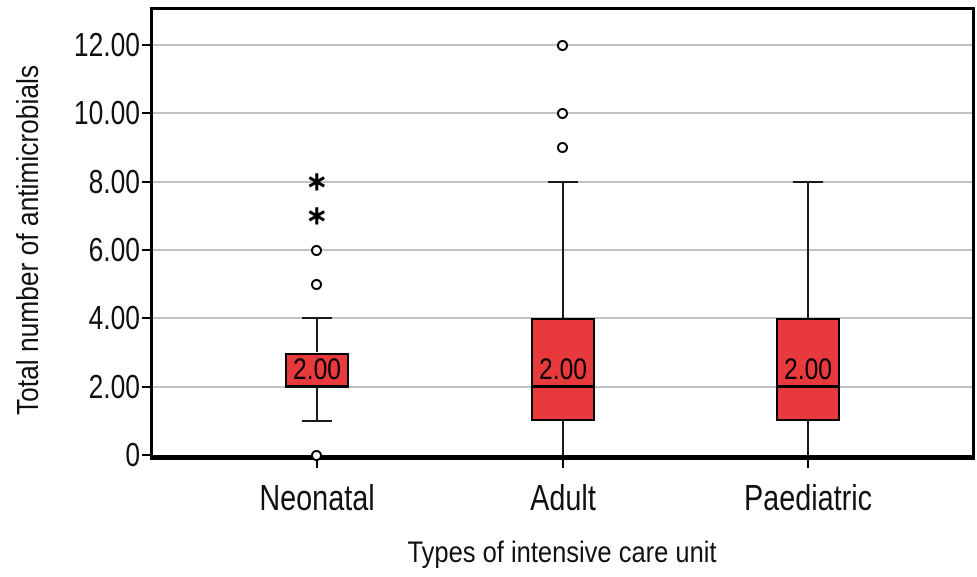 This screenshot has height=577, width=977. I want to click on whisker-line-lower-neonatal, so click(316, 403).